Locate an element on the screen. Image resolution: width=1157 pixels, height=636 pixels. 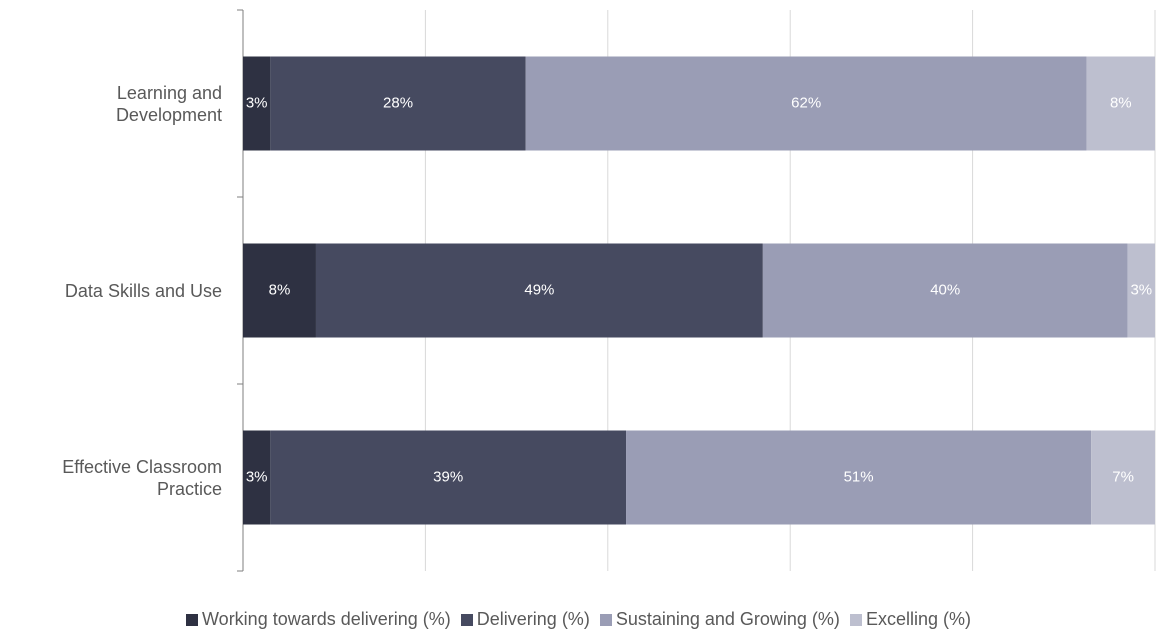
legend-item: Delivering (%) is located at coordinates (525, 619).